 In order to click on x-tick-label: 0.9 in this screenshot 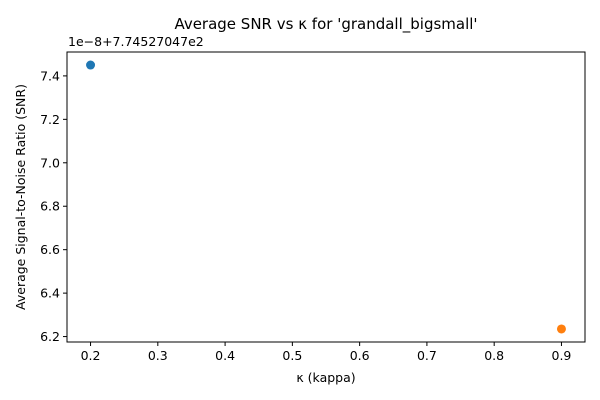, I will do `click(562, 355)`.